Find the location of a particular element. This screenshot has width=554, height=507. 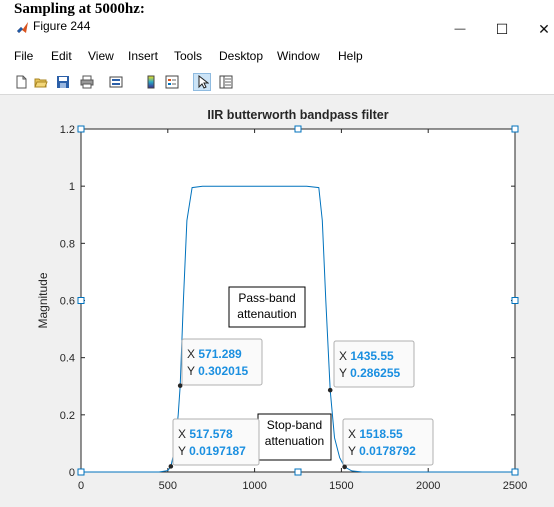

x-tick-label: 1500 is located at coordinates (341, 486).